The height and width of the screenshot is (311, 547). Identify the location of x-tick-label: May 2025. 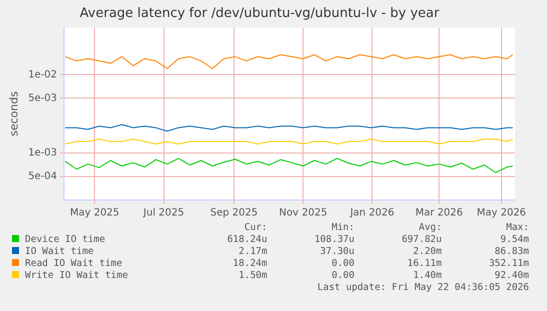
(95, 213).